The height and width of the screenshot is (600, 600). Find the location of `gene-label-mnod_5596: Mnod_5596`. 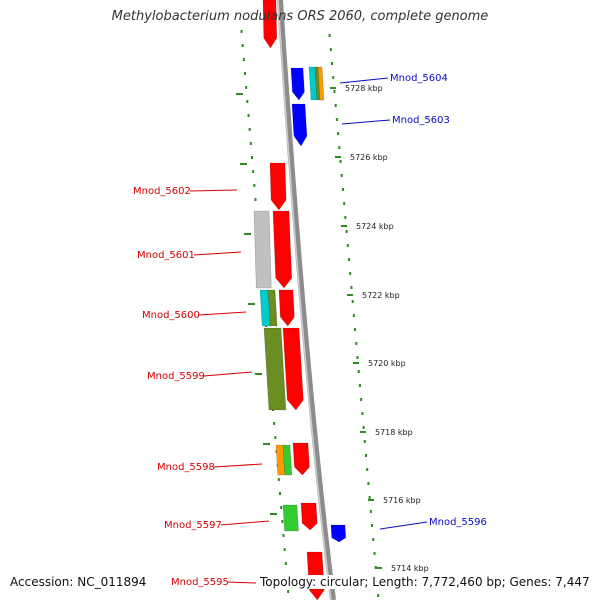

gene-label-mnod_5596: Mnod_5596 is located at coordinates (458, 522).